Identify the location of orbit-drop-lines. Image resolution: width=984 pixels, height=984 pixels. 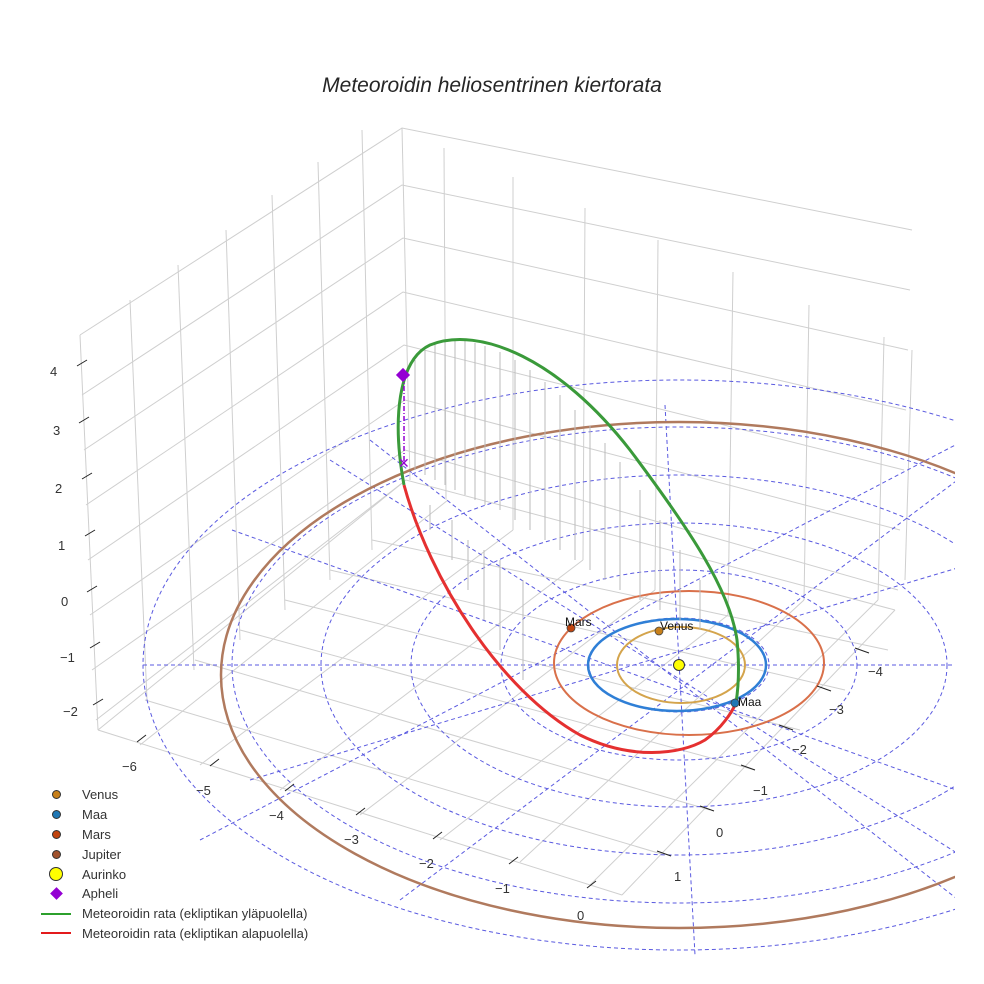
(557, 510).